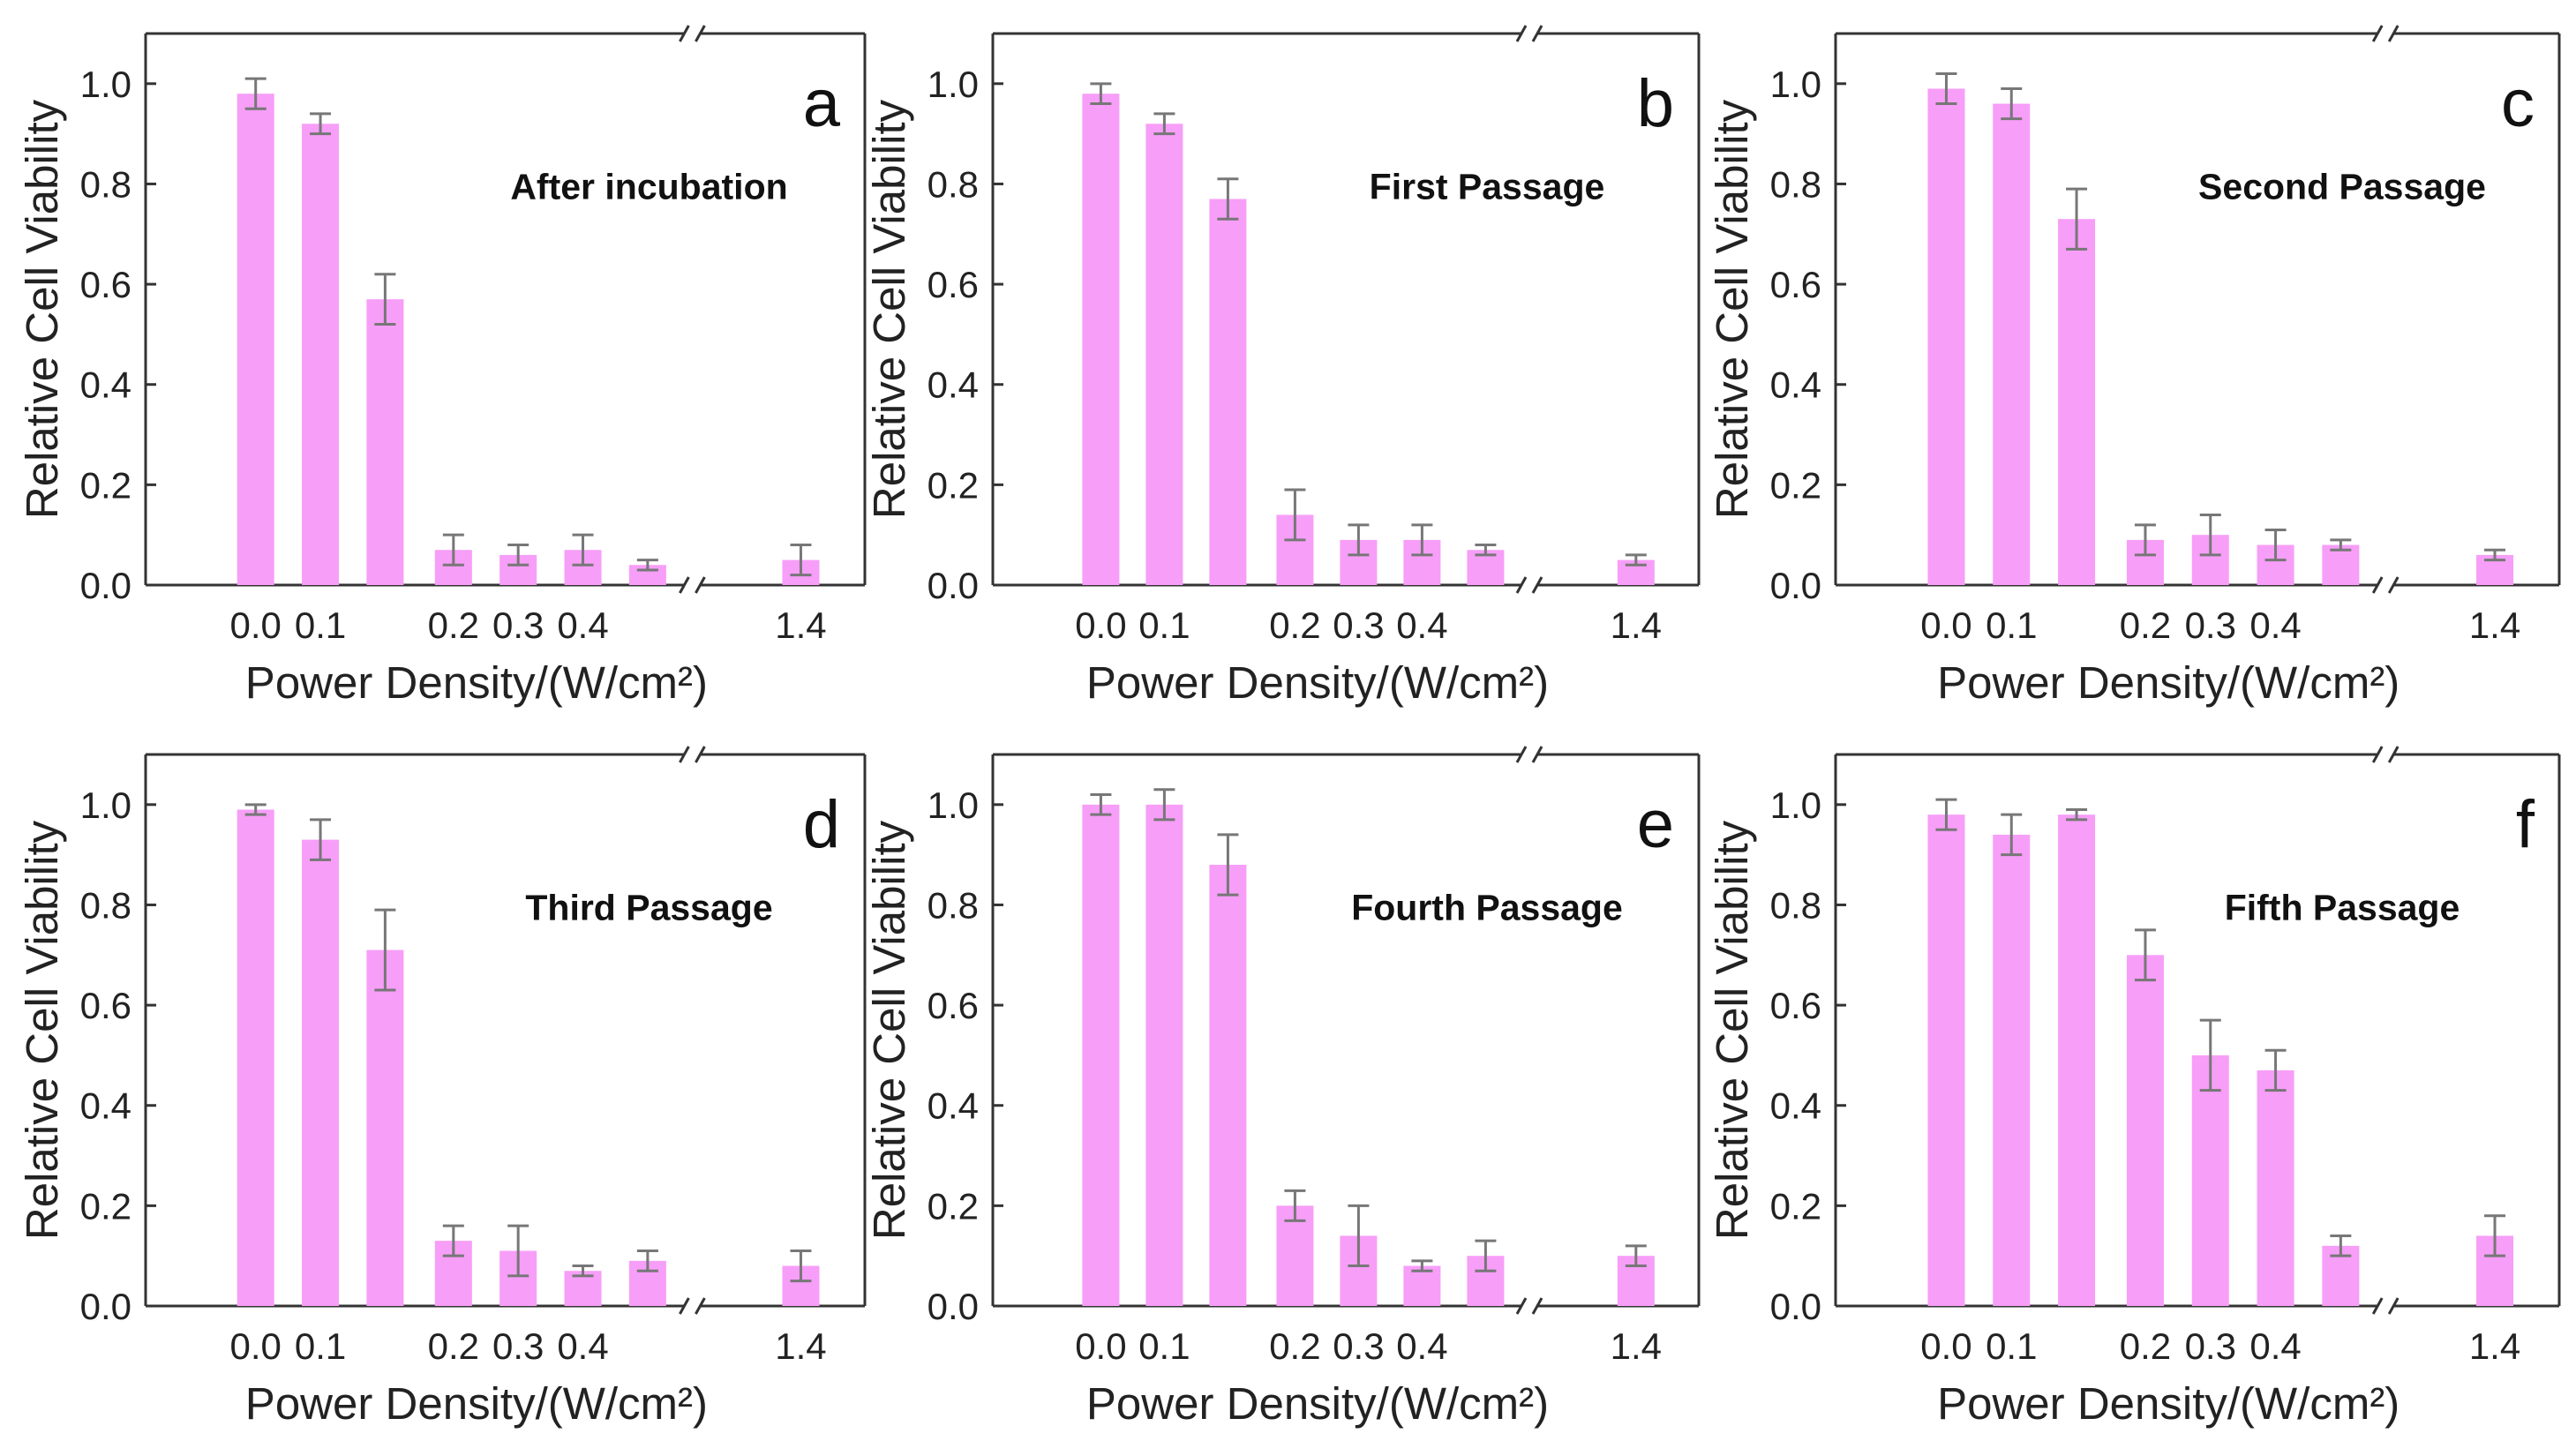 The height and width of the screenshot is (1456, 2576). I want to click on panel-title: Second Passage, so click(2342, 187).